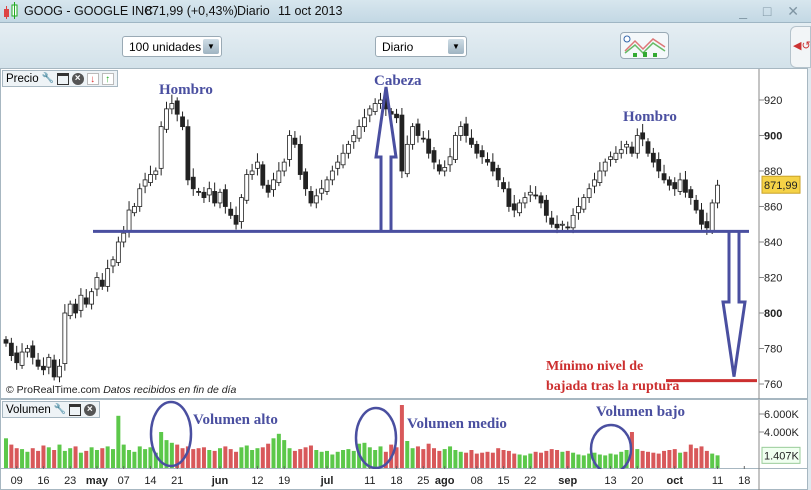  I want to click on x-tick-label: 23, so click(70, 481).